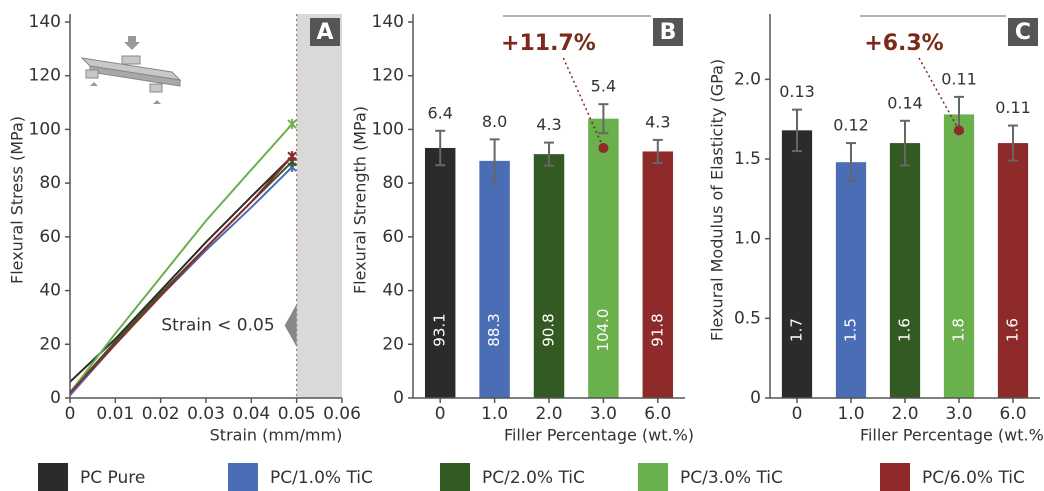  Describe the element at coordinates (603, 86) in the screenshot. I see `error-label: 5.4` at that location.